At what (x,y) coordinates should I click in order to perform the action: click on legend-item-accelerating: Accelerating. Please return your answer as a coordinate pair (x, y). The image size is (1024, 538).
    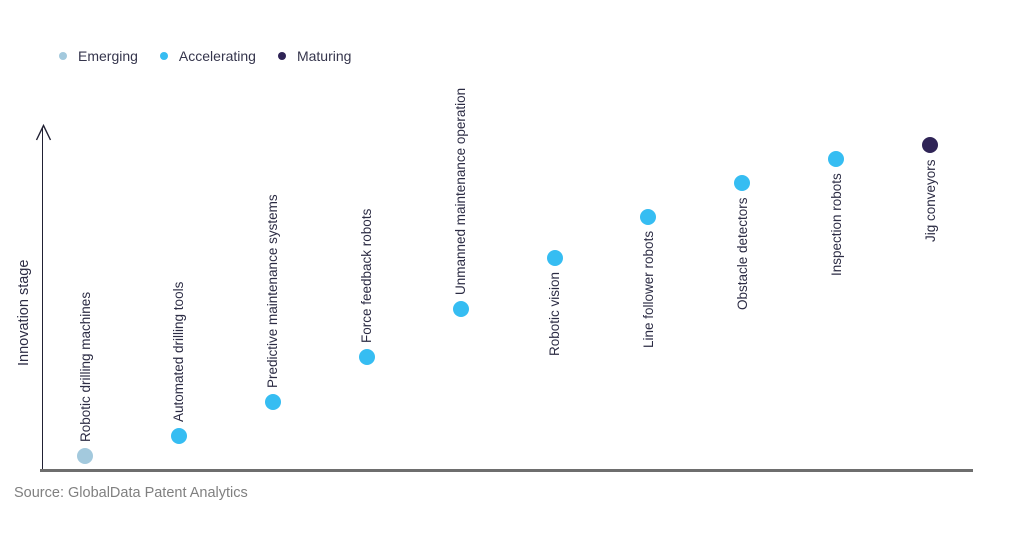
    Looking at the image, I should click on (207, 56).